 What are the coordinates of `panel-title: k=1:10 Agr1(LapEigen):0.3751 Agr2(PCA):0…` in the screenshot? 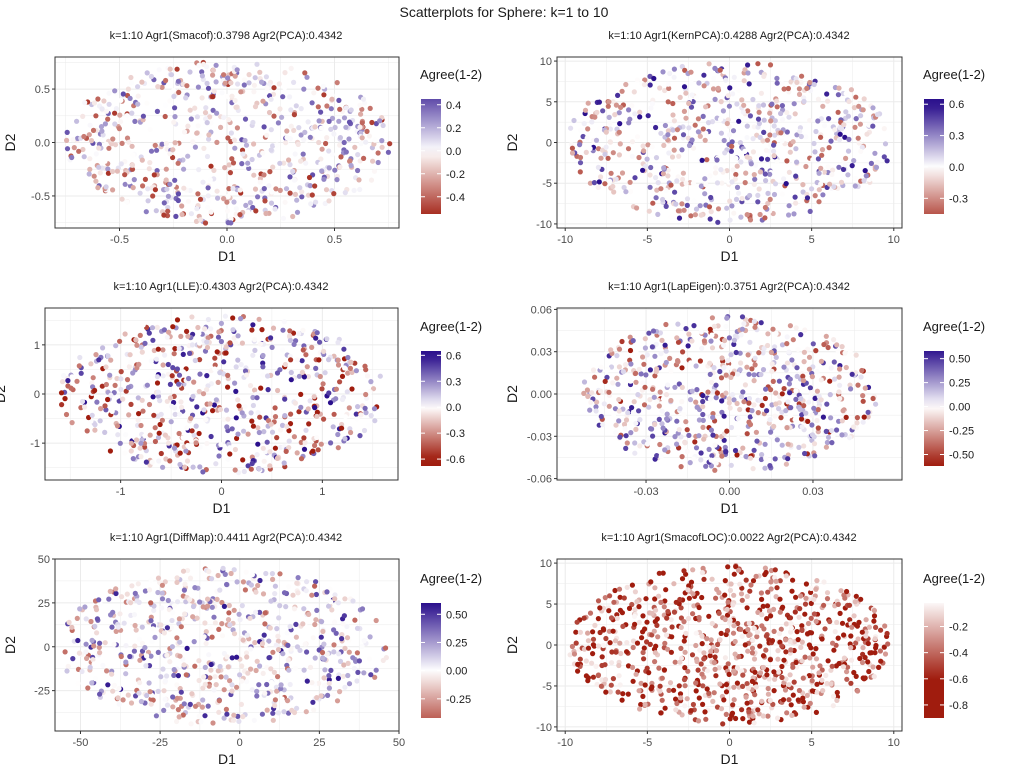 It's located at (729, 287).